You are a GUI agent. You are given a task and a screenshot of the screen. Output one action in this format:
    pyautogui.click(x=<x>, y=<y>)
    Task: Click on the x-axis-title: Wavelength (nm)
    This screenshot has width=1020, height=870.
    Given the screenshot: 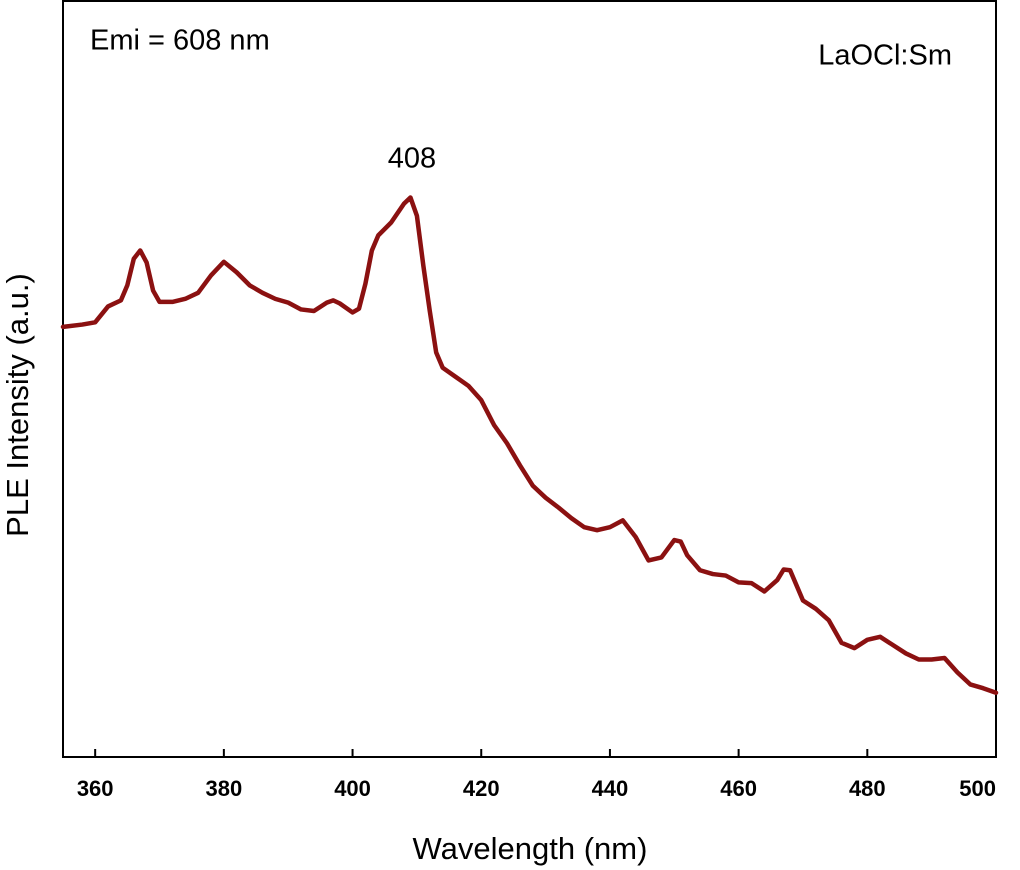 What is the action you would take?
    pyautogui.click(x=530, y=848)
    